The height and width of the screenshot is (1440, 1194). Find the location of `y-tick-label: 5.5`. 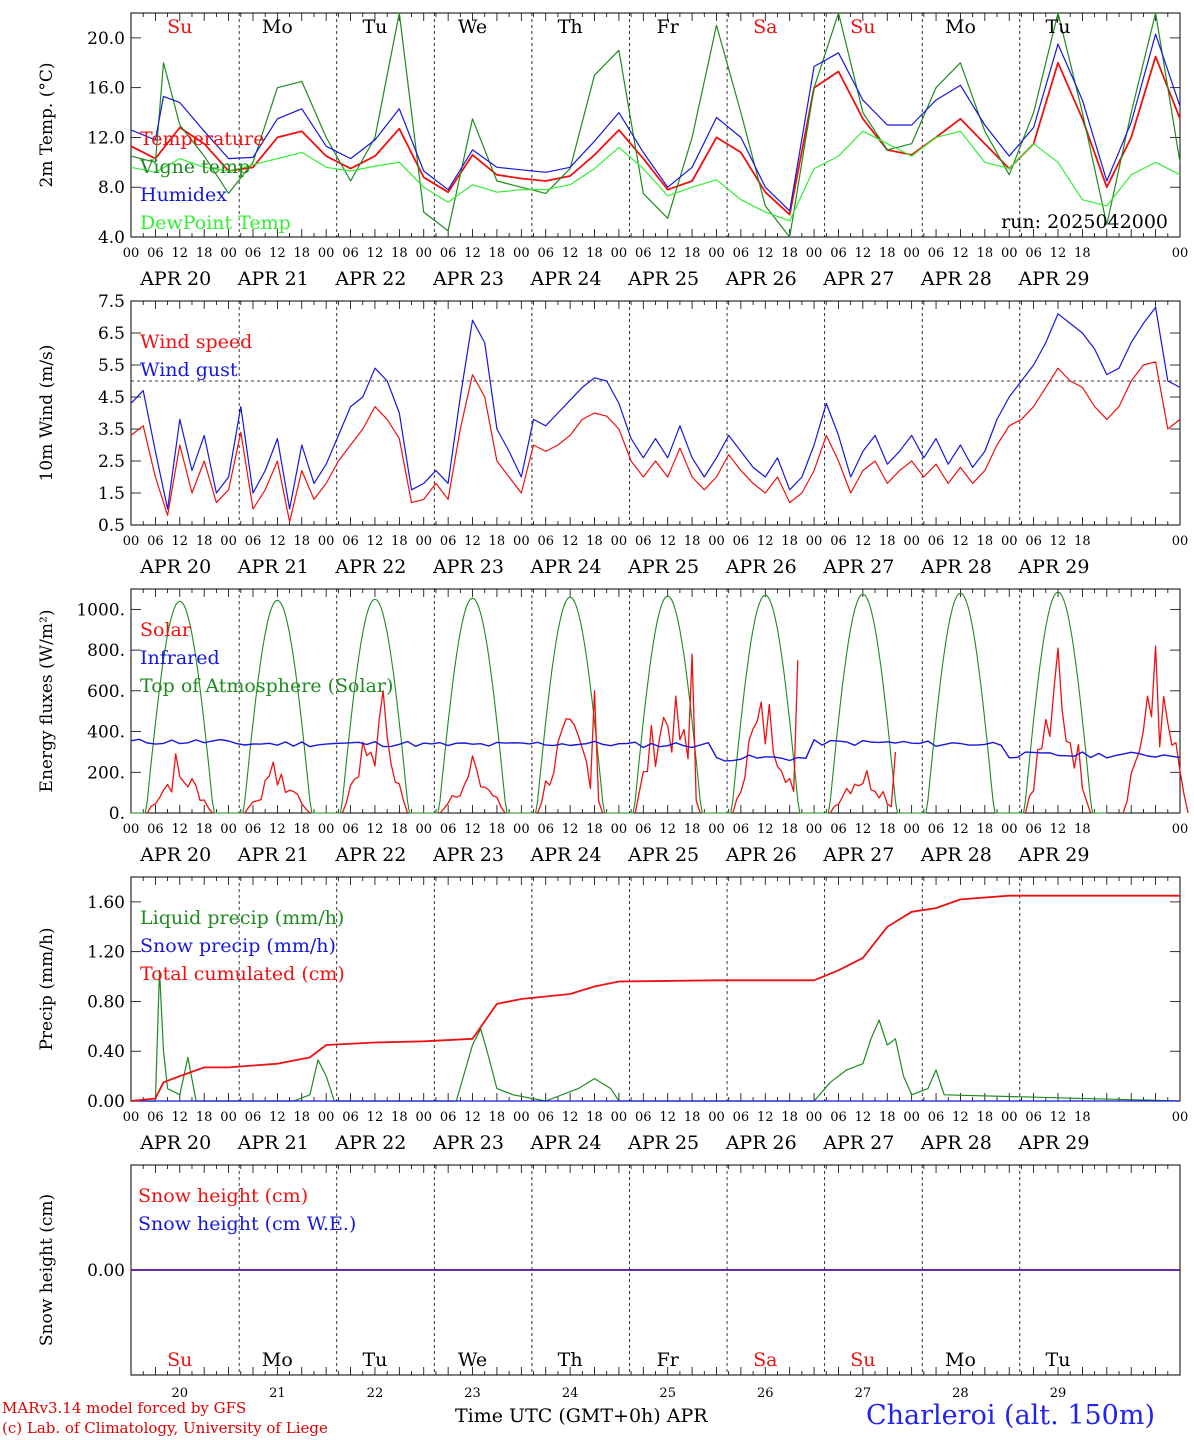

y-tick-label: 5.5 is located at coordinates (111, 366).